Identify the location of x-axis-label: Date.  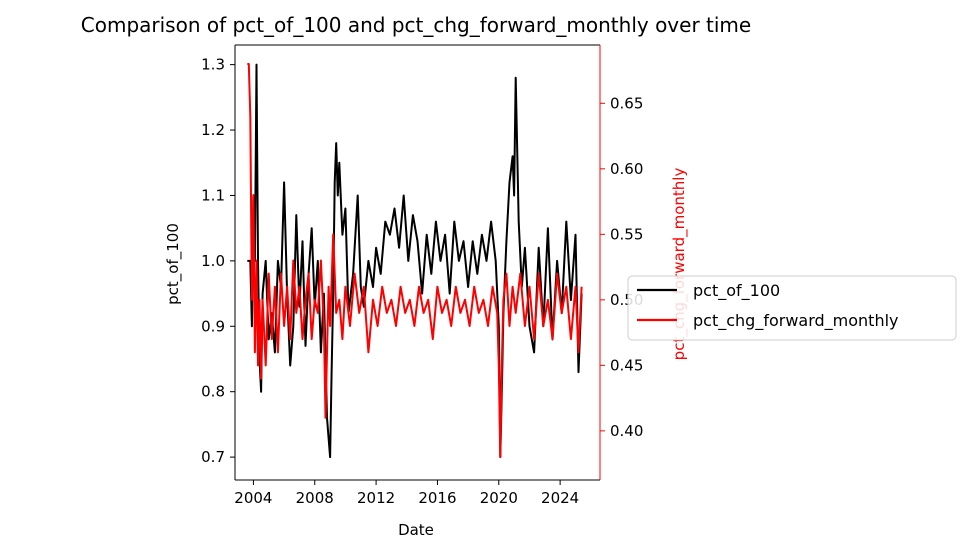
(416, 530).